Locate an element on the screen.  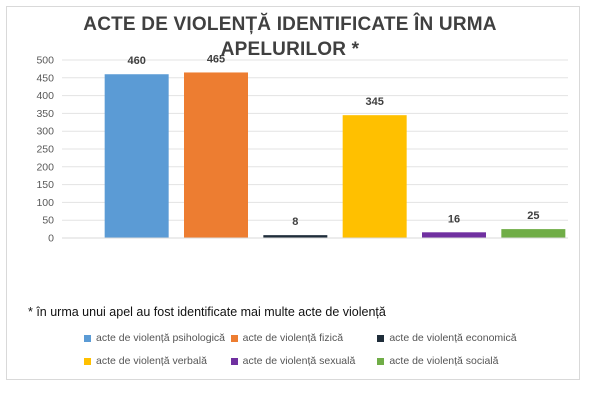
data-label: 25 is located at coordinates (533, 216).